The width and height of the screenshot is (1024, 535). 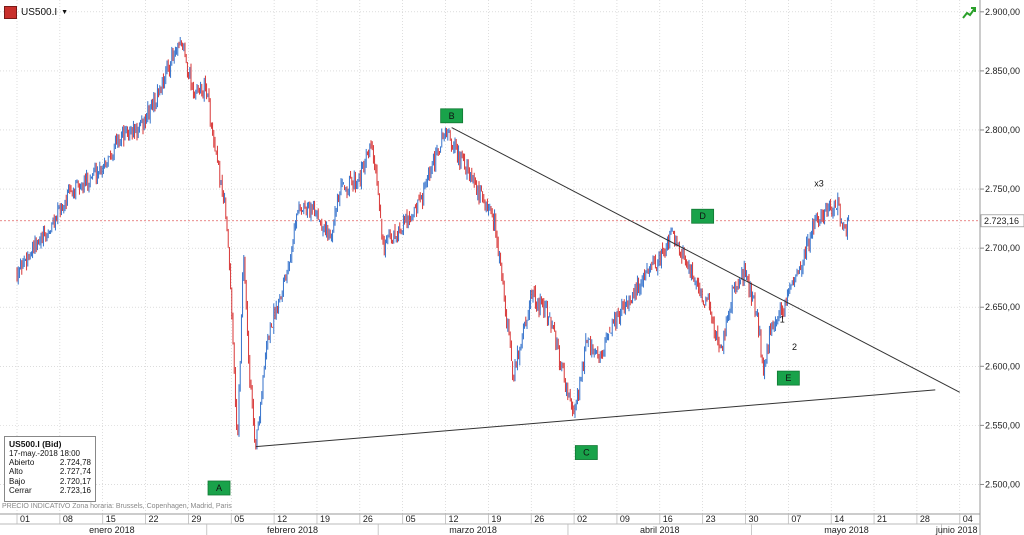 I want to click on y-tick-label: 2.850,00, so click(x=1002, y=71).